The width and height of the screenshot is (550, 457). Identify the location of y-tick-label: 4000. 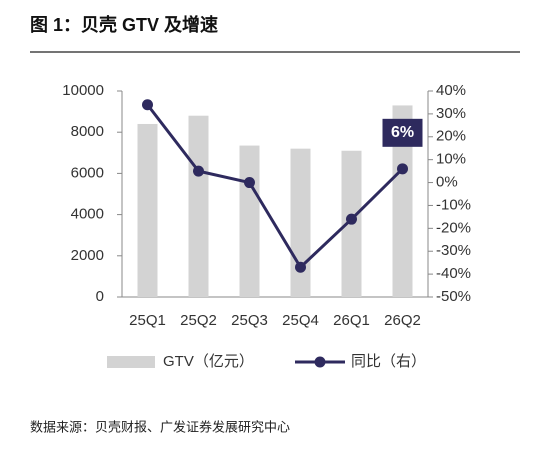
(87, 214).